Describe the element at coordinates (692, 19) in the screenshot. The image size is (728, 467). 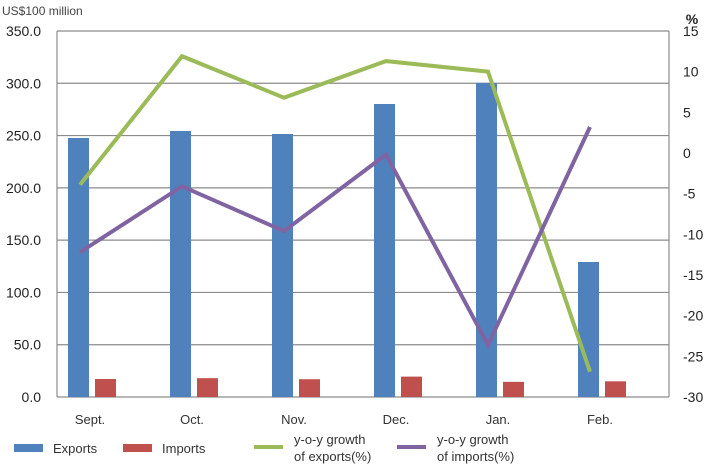
I see `right-axis-unit: %` at that location.